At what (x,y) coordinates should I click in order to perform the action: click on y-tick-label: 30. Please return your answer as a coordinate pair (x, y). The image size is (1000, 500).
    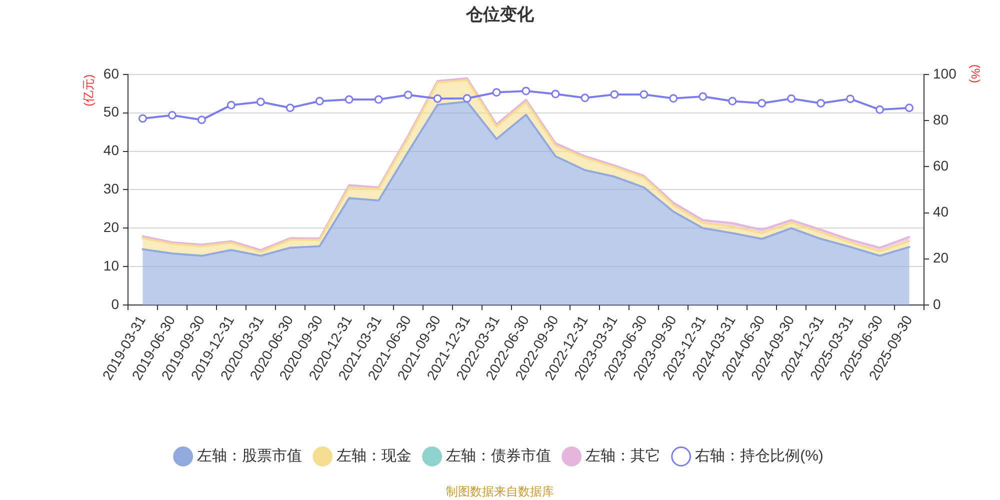
    Looking at the image, I should click on (111, 188).